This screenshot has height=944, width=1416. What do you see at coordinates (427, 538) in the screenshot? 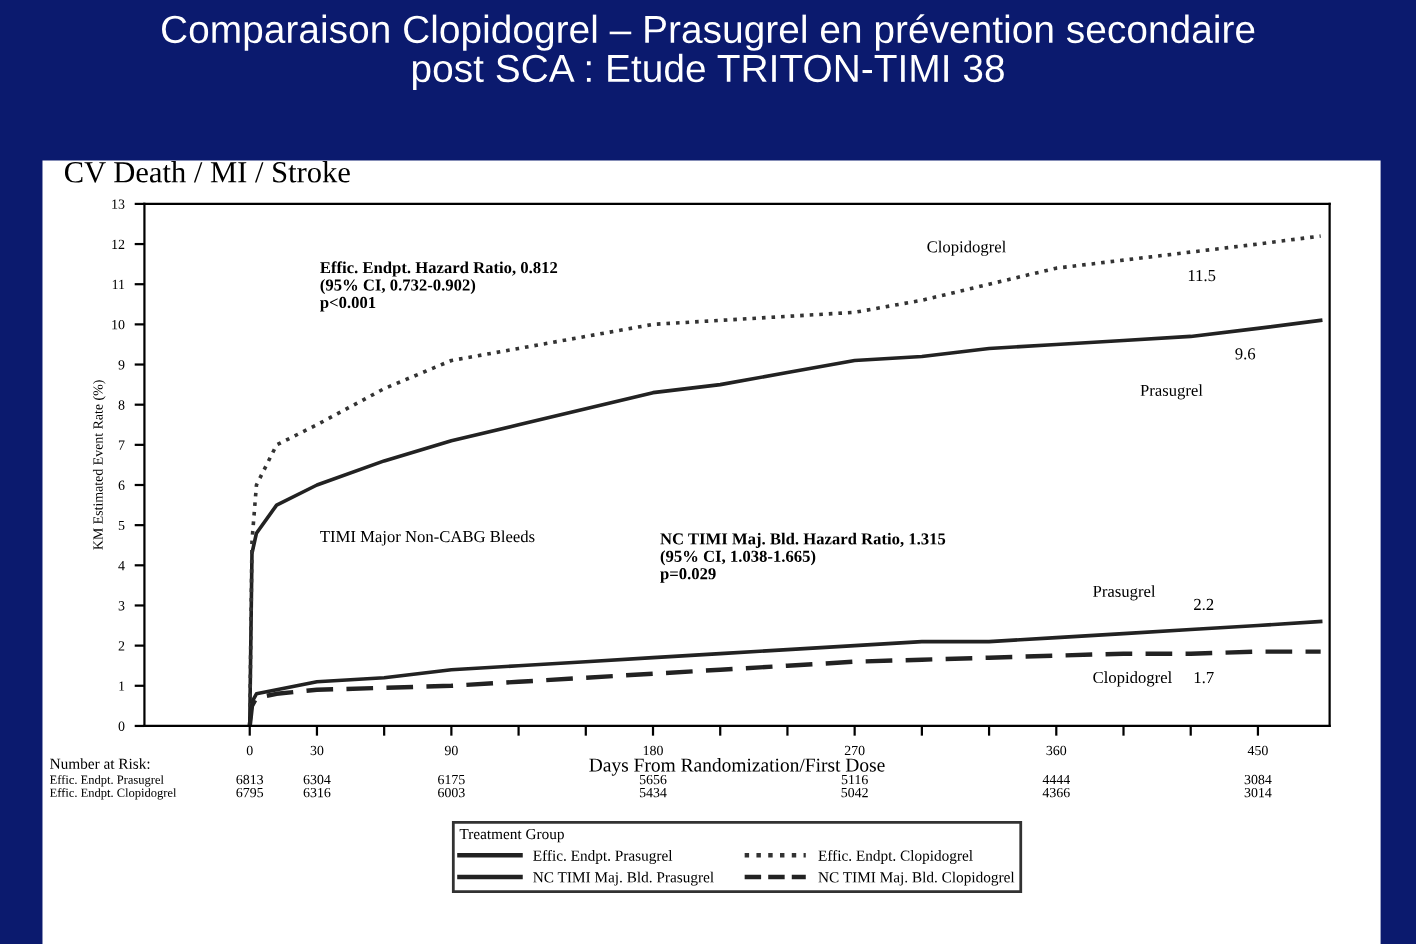
I see `annotation: TIMI Major Non-CABG Bleeds` at bounding box center [427, 538].